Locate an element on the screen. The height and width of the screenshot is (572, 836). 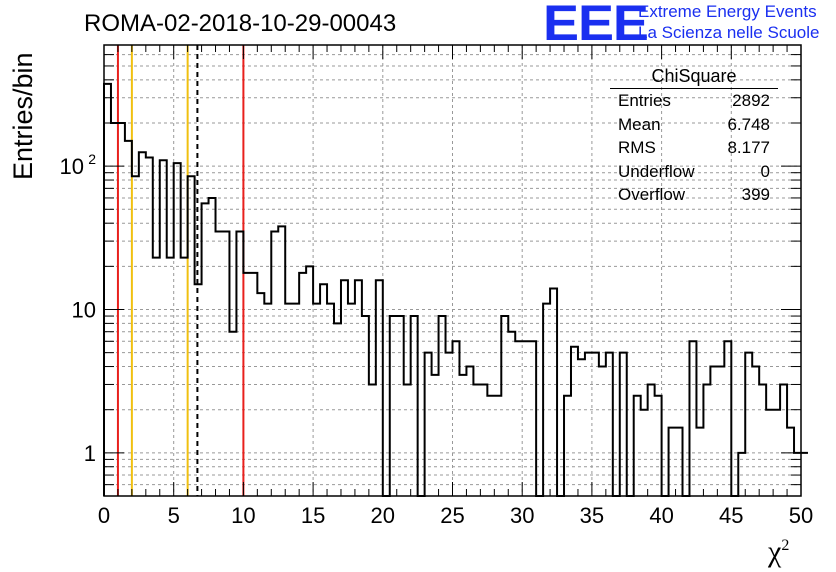
stats-row-overflow: Overflow 399 is located at coordinates (694, 195).